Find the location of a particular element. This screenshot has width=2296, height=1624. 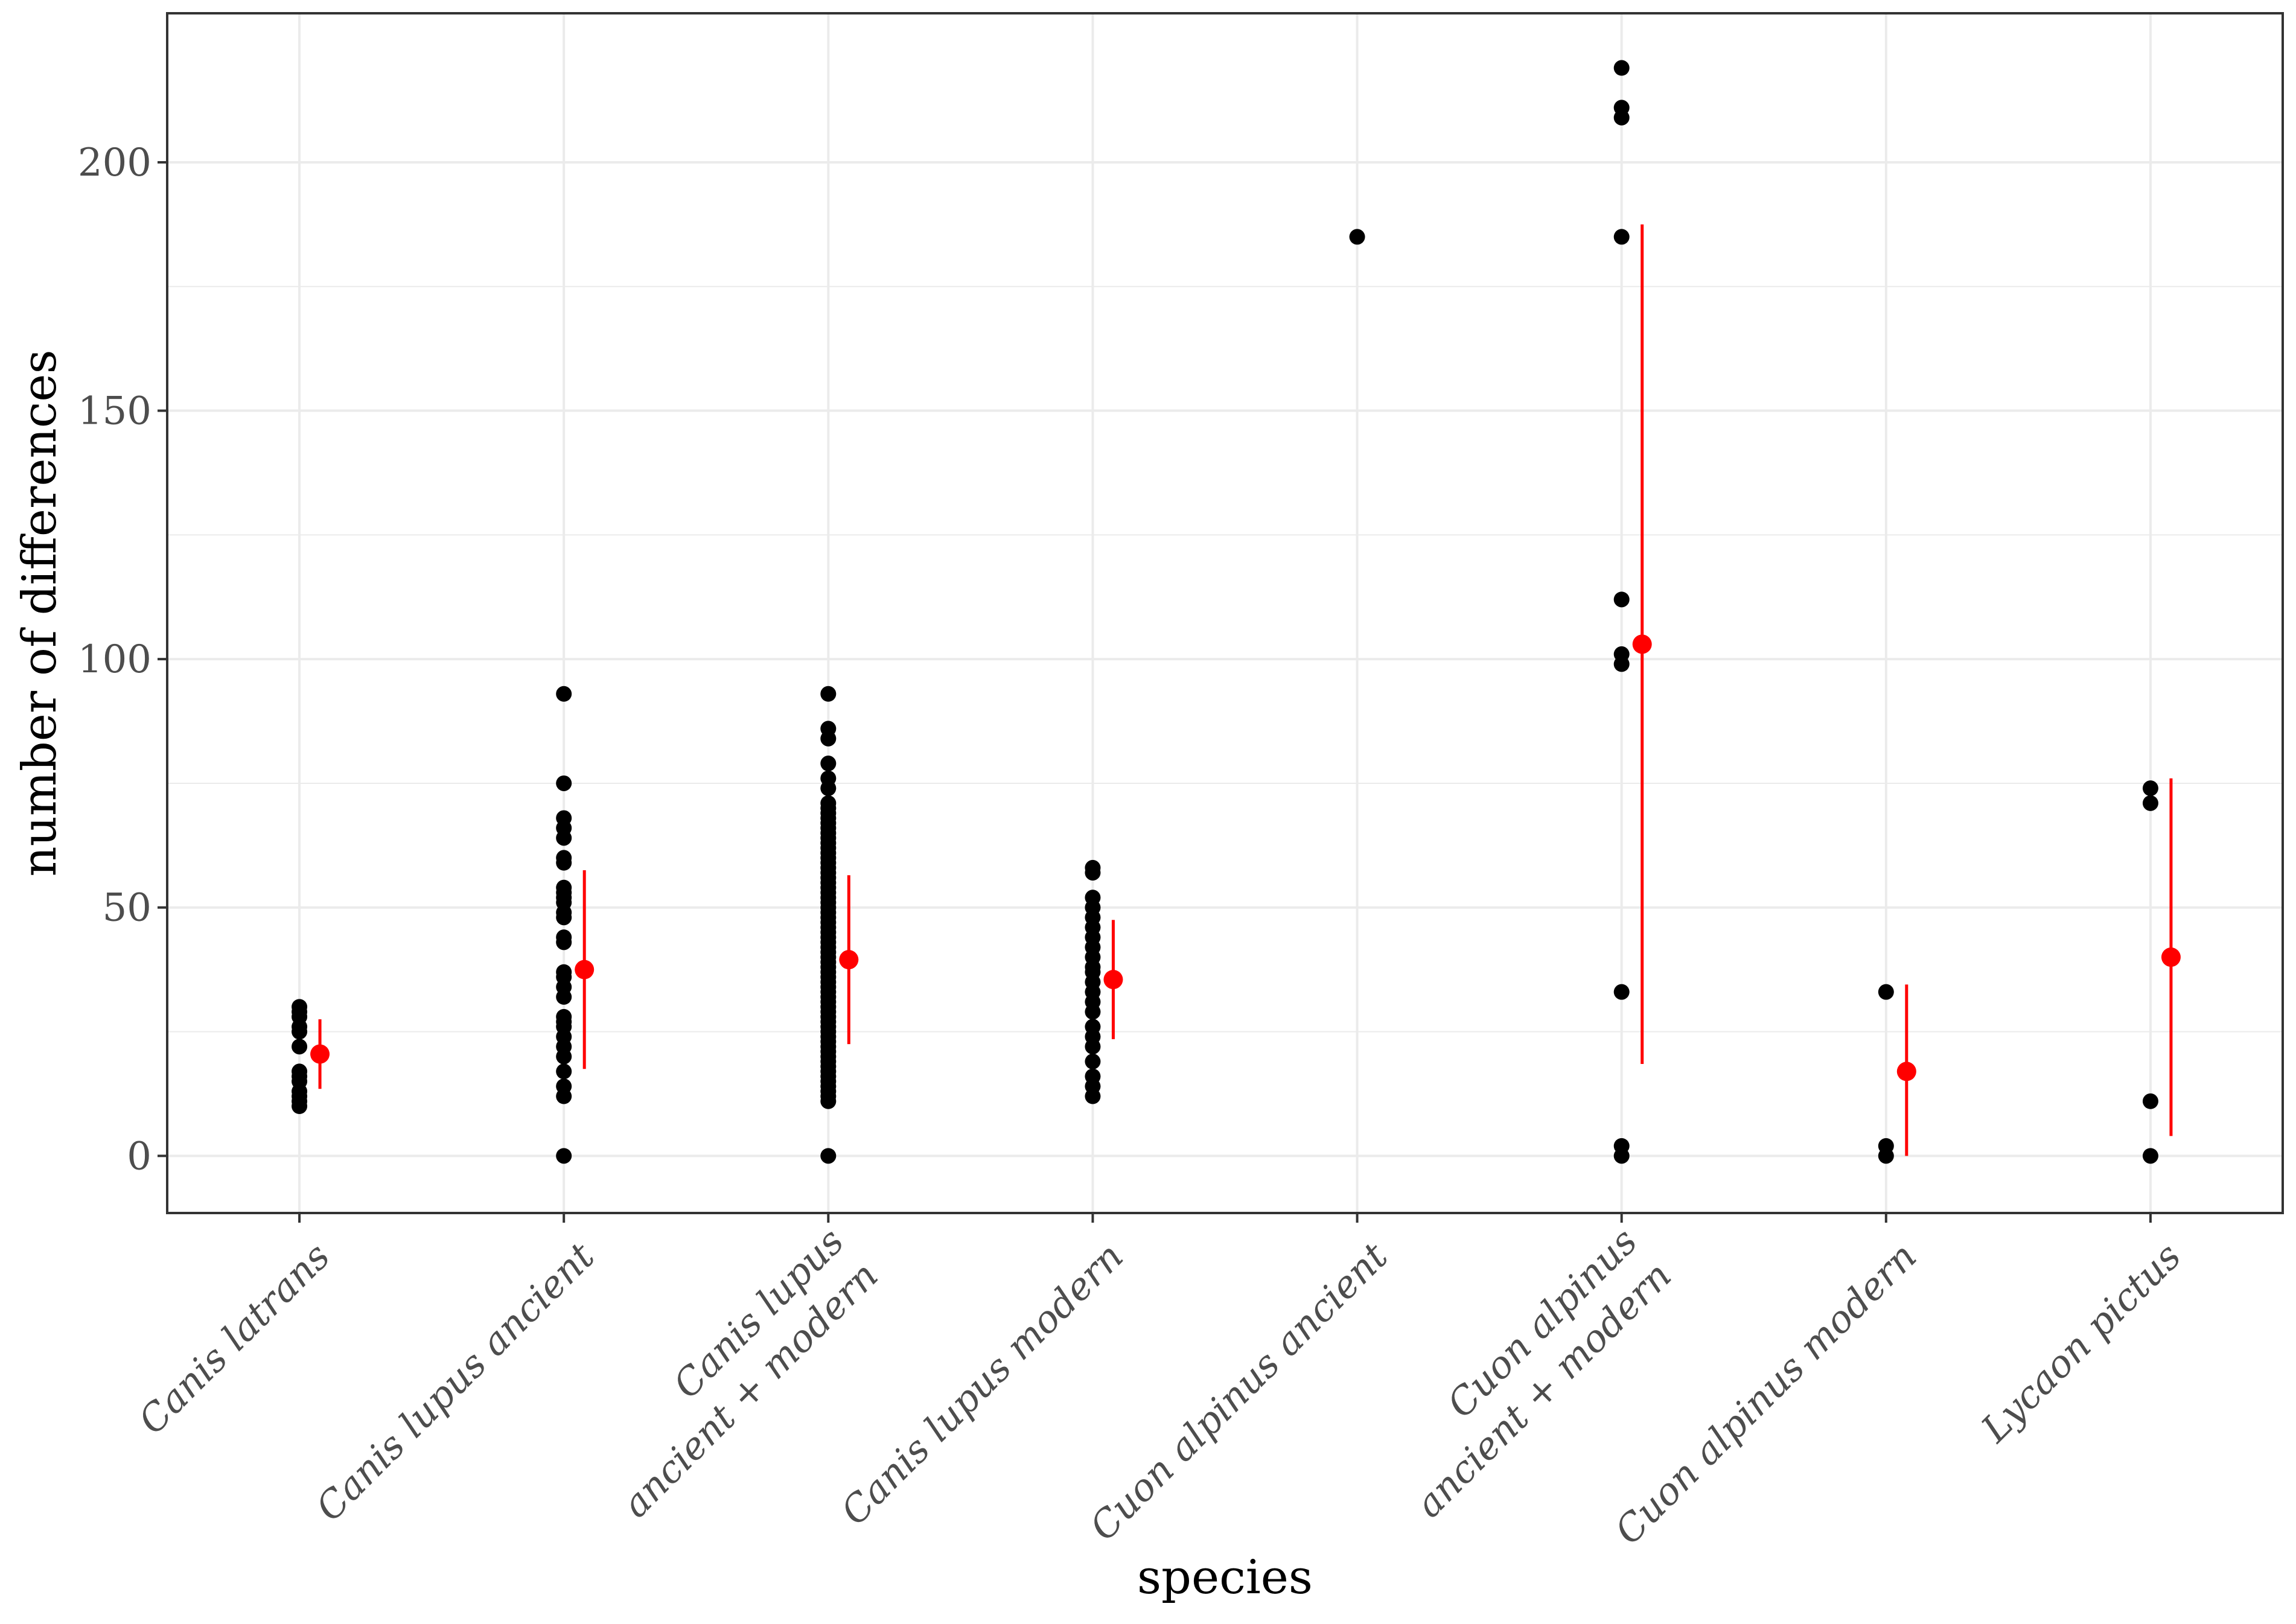

x-axis-title: species is located at coordinates (1225, 1577).